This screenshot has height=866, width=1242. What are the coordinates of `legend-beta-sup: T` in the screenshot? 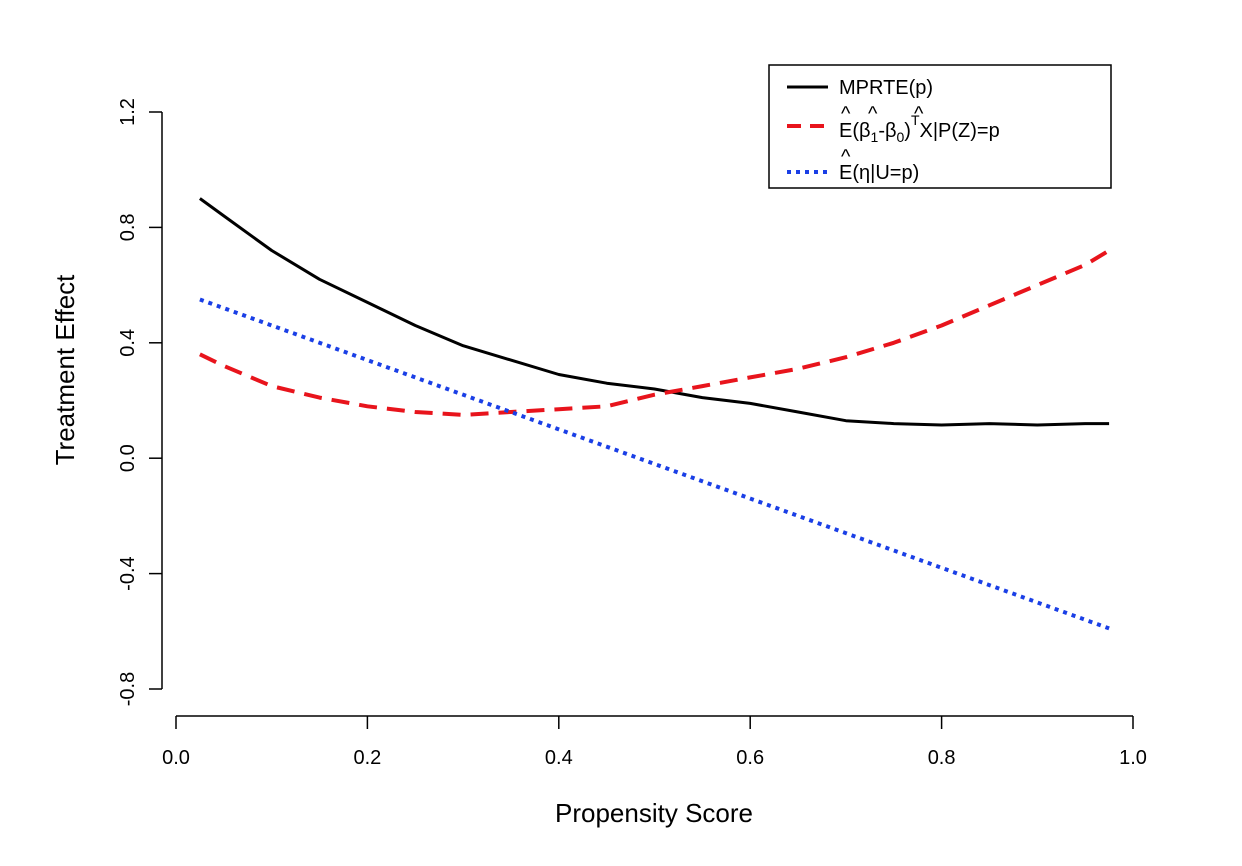 It's located at (915, 120).